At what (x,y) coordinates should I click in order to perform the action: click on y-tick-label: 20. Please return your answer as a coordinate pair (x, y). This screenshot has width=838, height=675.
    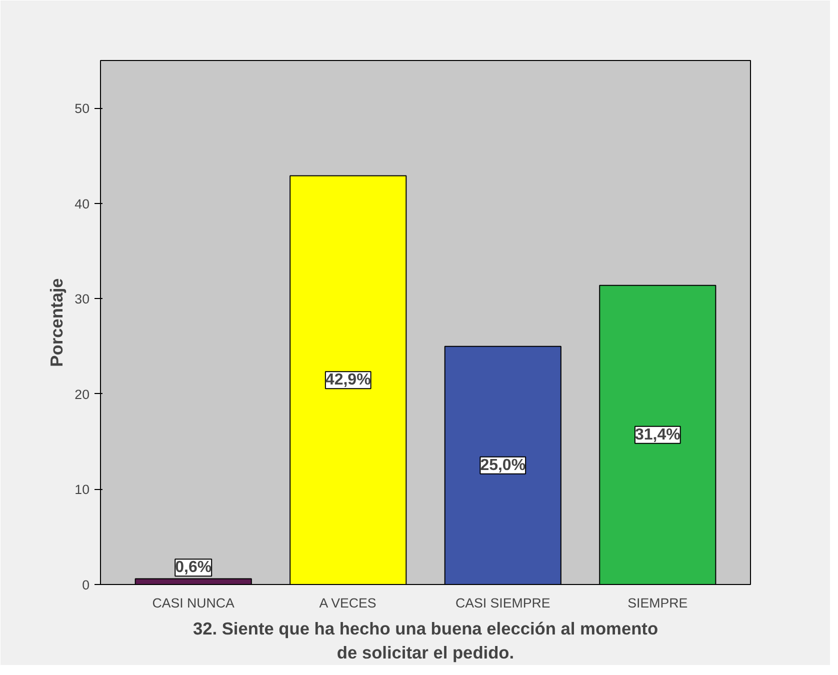
    Looking at the image, I should click on (82, 394).